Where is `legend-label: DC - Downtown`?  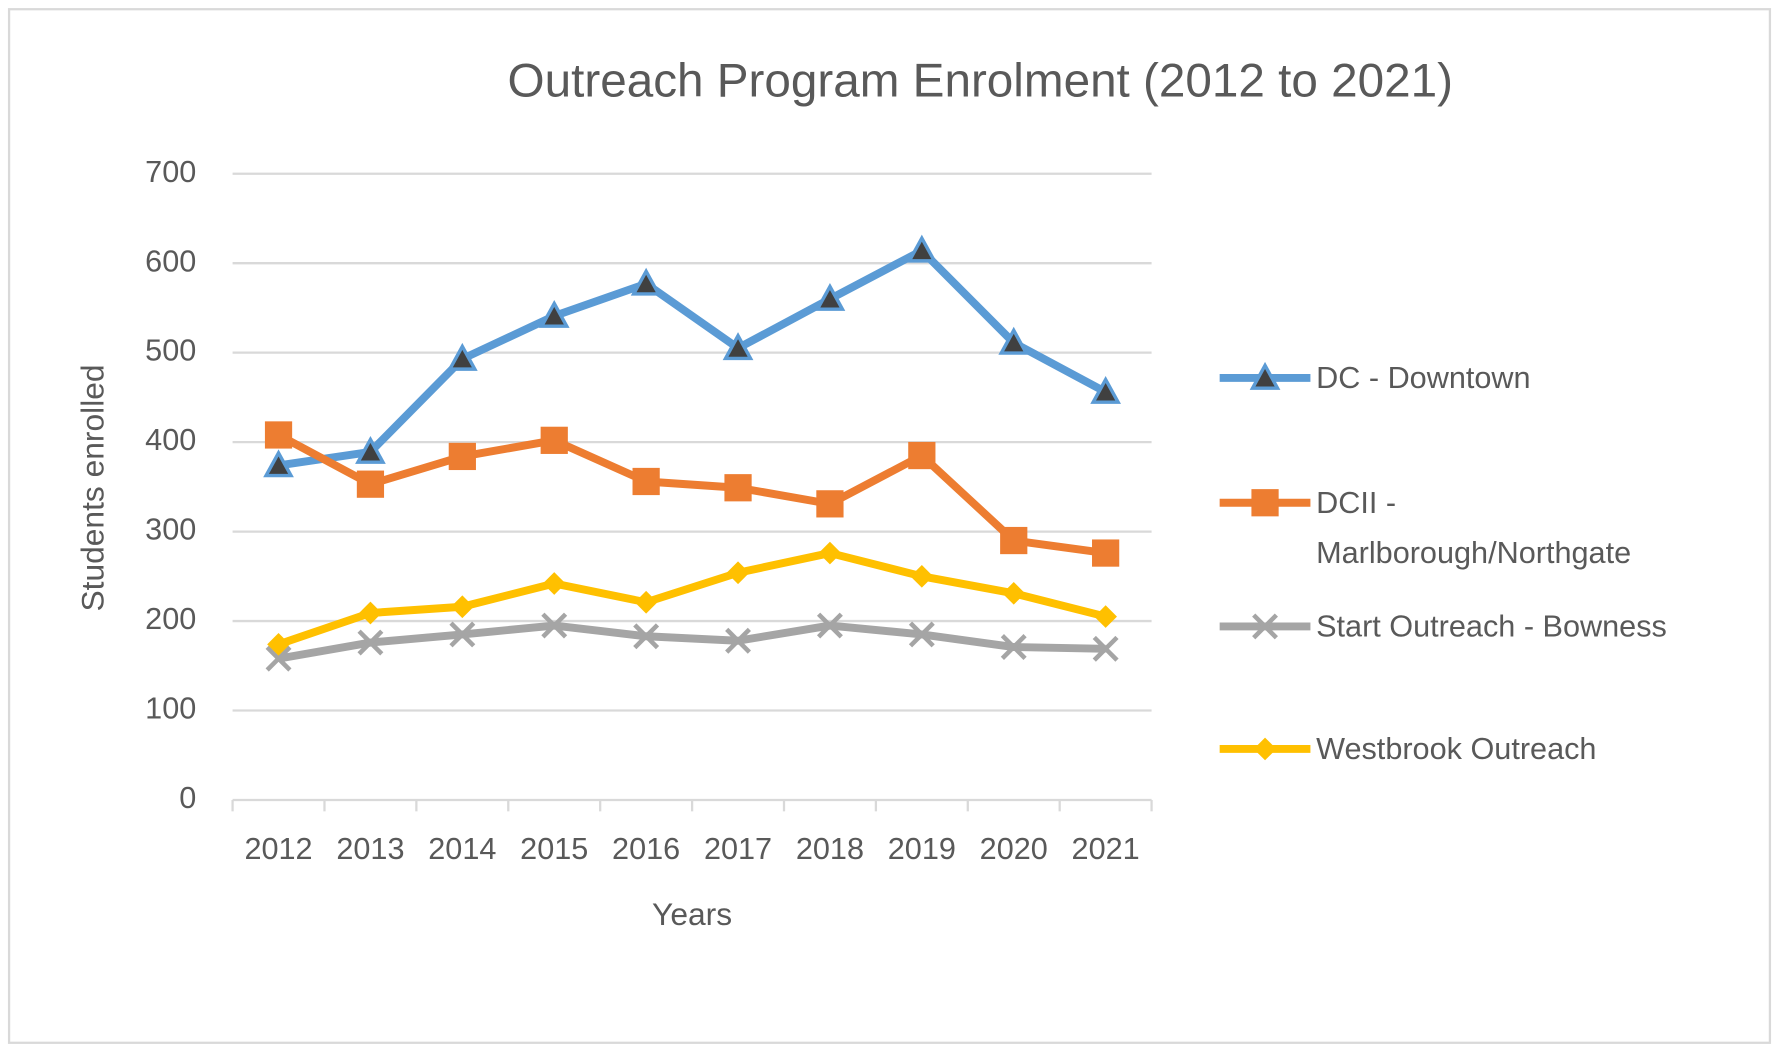
legend-label: DC - Downtown is located at coordinates (1423, 377).